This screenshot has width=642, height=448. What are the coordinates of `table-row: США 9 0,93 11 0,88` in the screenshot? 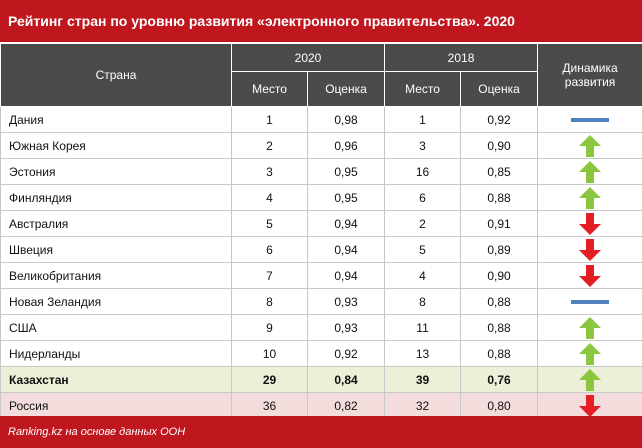 It's located at (321, 327).